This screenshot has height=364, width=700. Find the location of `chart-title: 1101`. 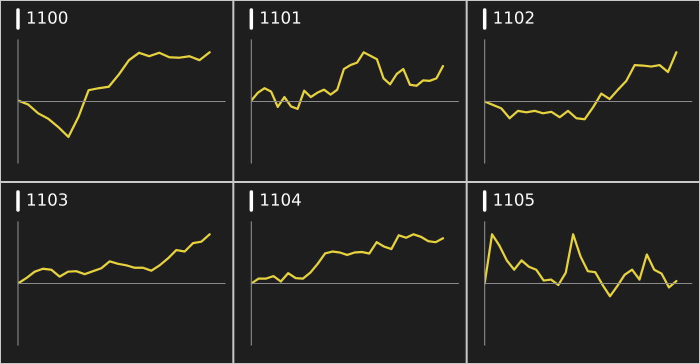

chart-title: 1101 is located at coordinates (280, 17).